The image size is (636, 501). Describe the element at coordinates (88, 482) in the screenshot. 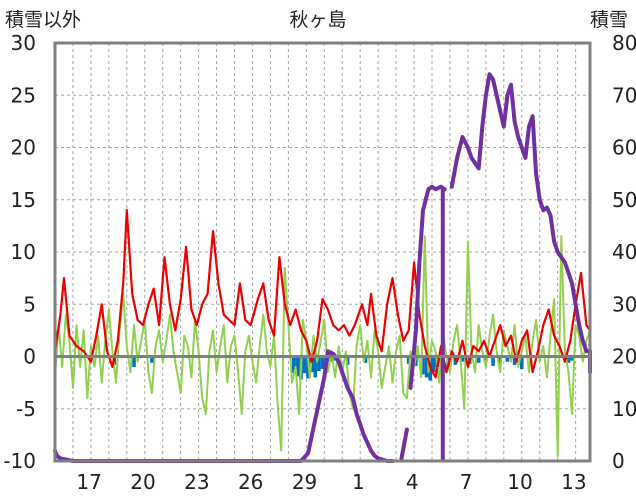

I see `x-tick-label: 17` at that location.